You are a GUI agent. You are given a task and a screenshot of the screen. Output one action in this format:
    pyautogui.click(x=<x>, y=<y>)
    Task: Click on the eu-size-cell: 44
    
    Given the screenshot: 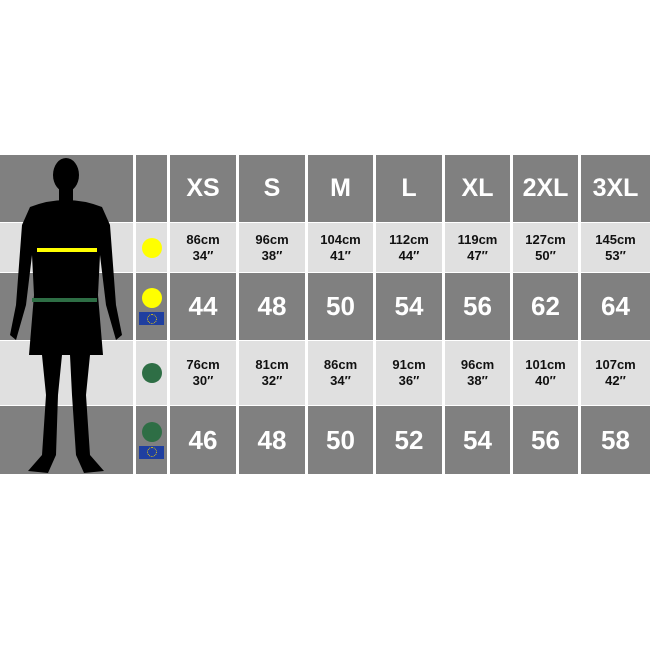 What is the action you would take?
    pyautogui.click(x=203, y=306)
    